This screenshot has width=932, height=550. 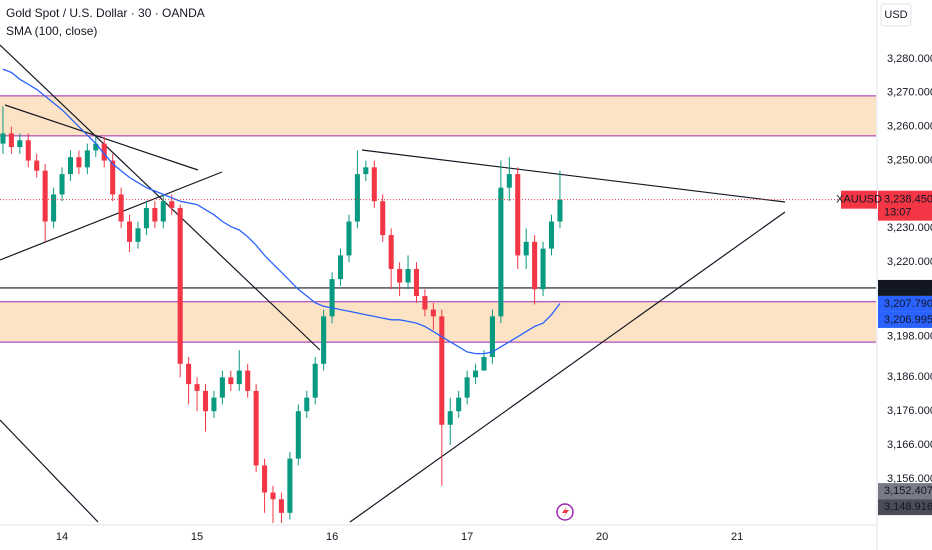 I want to click on lightning-icon, so click(x=565, y=512).